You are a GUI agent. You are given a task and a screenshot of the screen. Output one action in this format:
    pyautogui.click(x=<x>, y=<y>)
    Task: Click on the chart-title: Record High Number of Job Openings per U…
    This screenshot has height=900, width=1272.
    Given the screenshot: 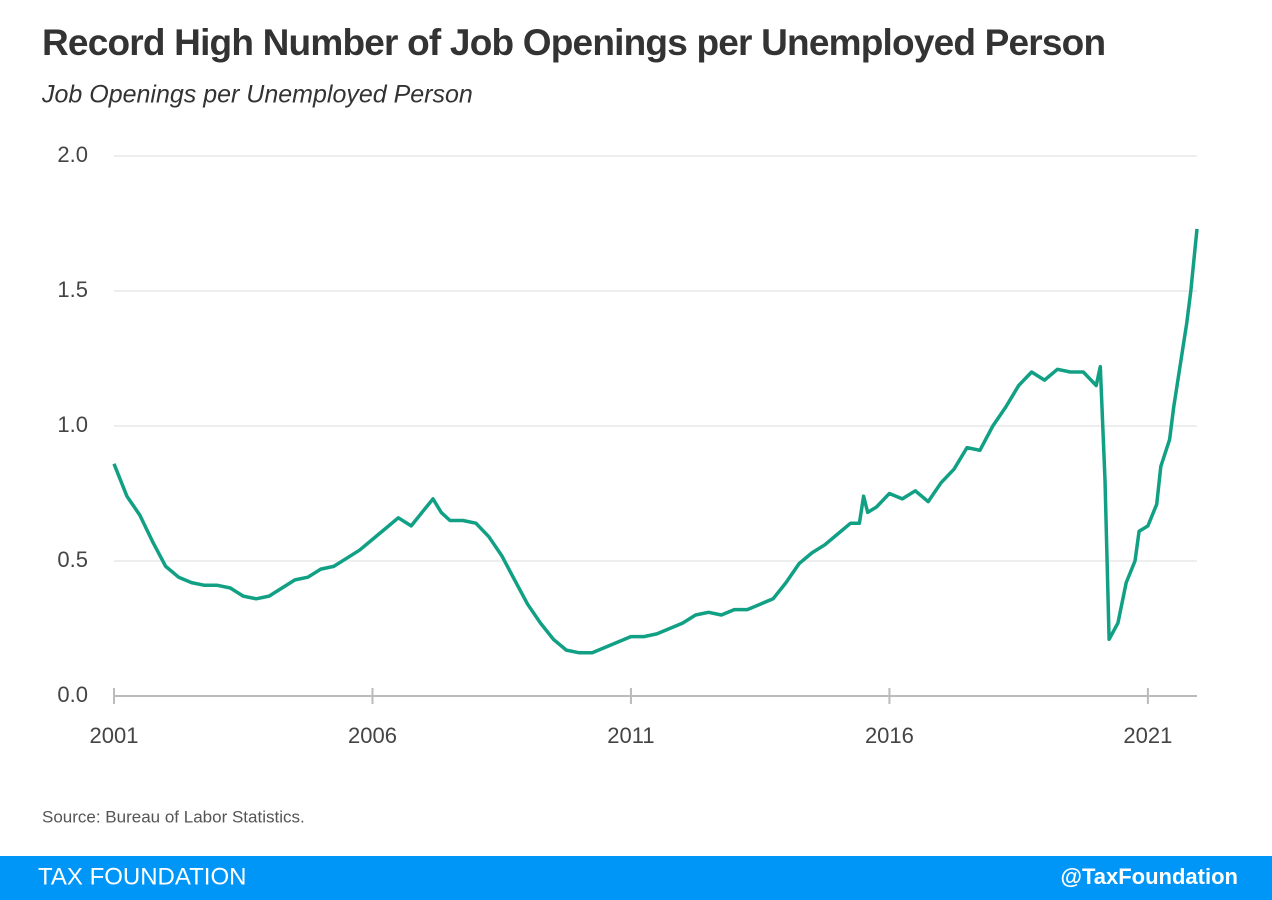 What is the action you would take?
    pyautogui.click(x=573, y=42)
    